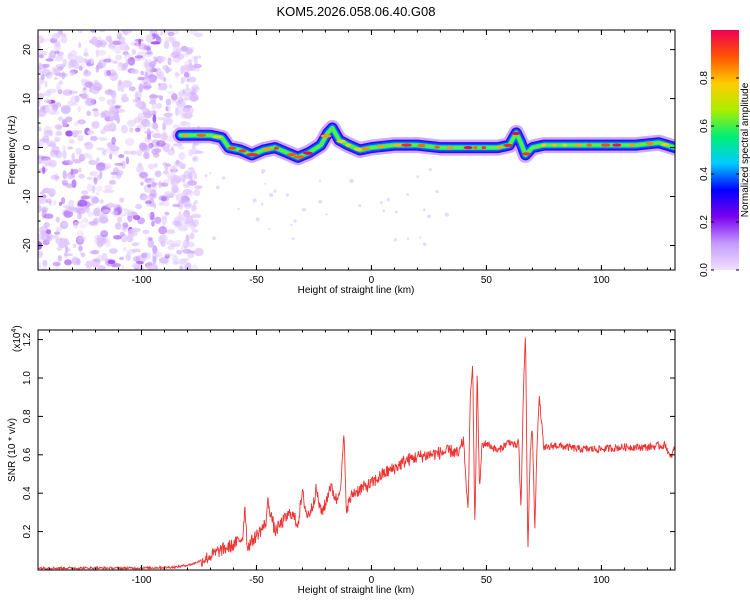 This screenshot has width=750, height=600. Describe the element at coordinates (704, 78) in the screenshot. I see `colorbar-tick-label: 0.8` at that location.